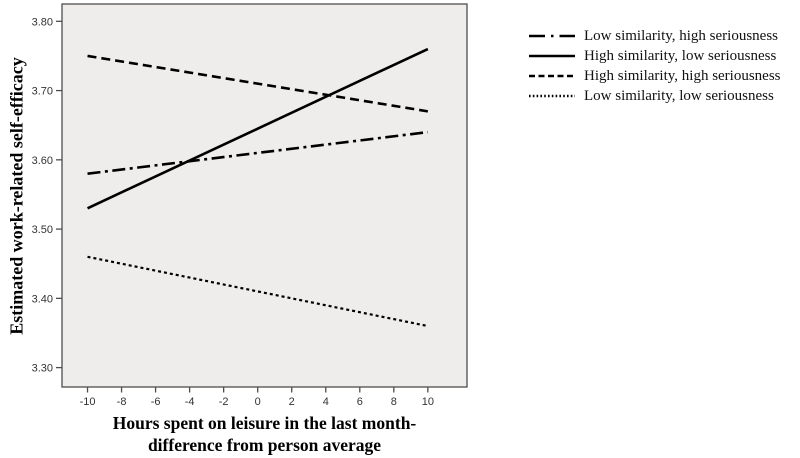 This screenshot has height=458, width=800. Describe the element at coordinates (190, 402) in the screenshot. I see `x-tick-label: -4` at that location.